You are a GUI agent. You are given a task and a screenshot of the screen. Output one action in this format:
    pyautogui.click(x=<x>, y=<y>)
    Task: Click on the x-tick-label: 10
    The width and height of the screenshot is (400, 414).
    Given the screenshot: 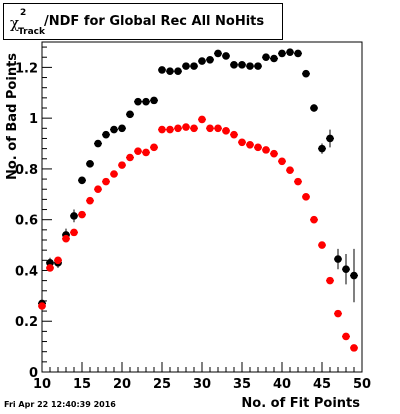 What is the action you would take?
    pyautogui.click(x=42, y=384)
    